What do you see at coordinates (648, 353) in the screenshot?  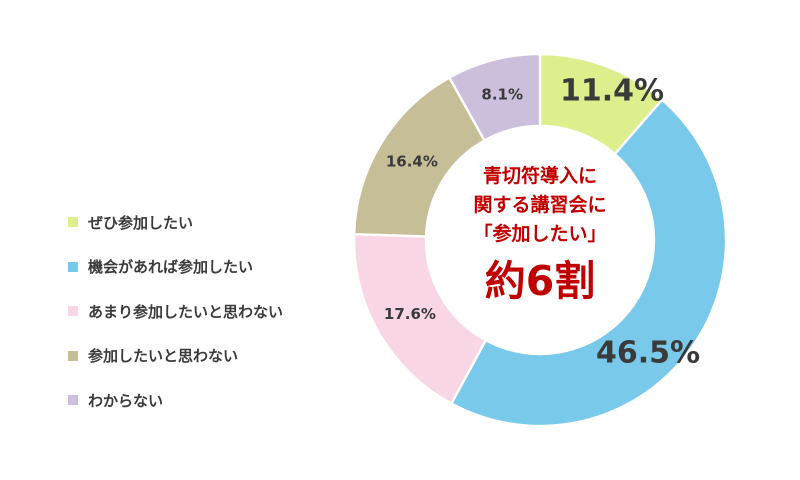 I see `slice-label-1: 46.5%` at bounding box center [648, 353].